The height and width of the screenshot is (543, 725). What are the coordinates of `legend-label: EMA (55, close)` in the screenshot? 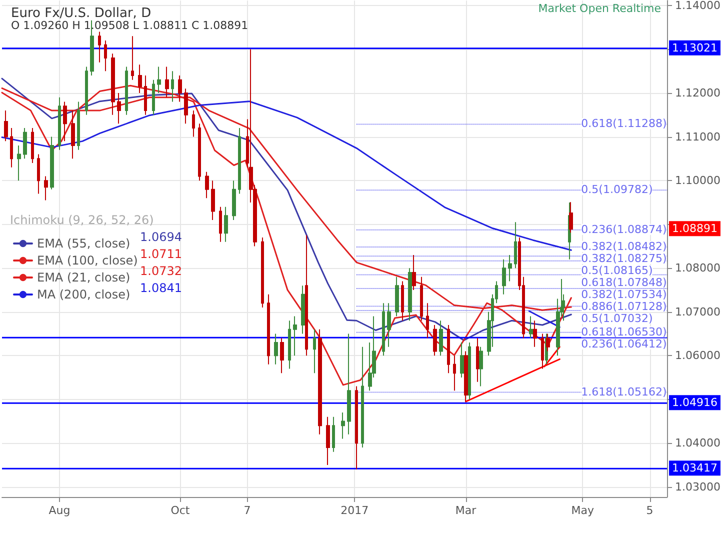 It's located at (83, 243).